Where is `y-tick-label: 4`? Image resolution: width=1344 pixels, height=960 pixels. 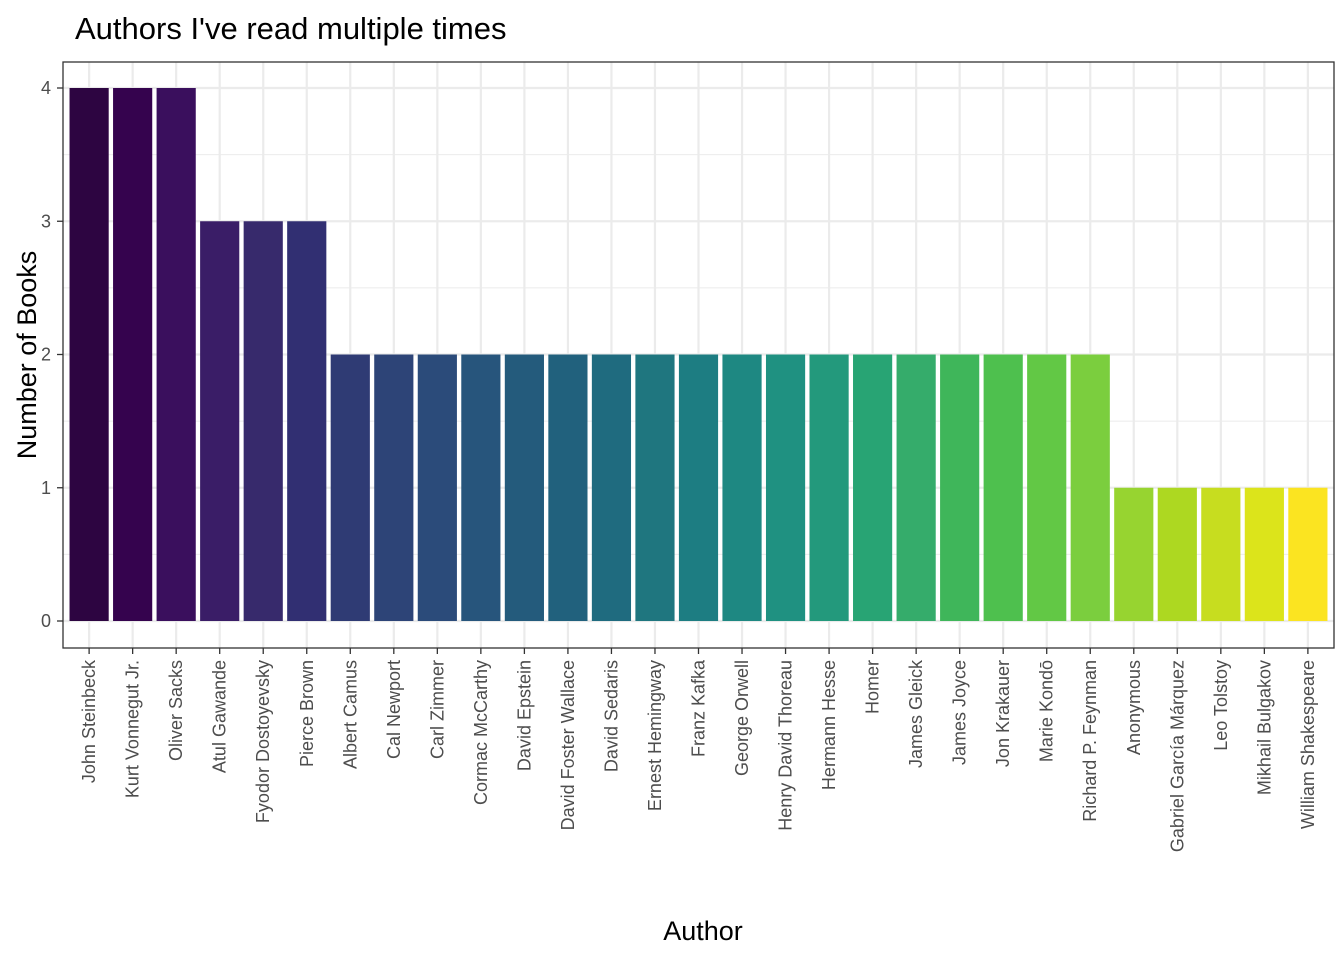
y-tick-label: 4 is located at coordinates (46, 88).